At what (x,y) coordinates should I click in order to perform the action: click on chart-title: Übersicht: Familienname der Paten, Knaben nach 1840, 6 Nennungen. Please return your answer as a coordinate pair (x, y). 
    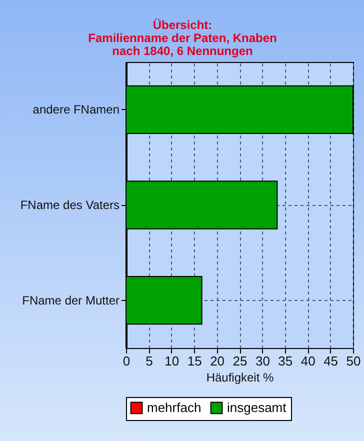
    Looking at the image, I should click on (182, 38).